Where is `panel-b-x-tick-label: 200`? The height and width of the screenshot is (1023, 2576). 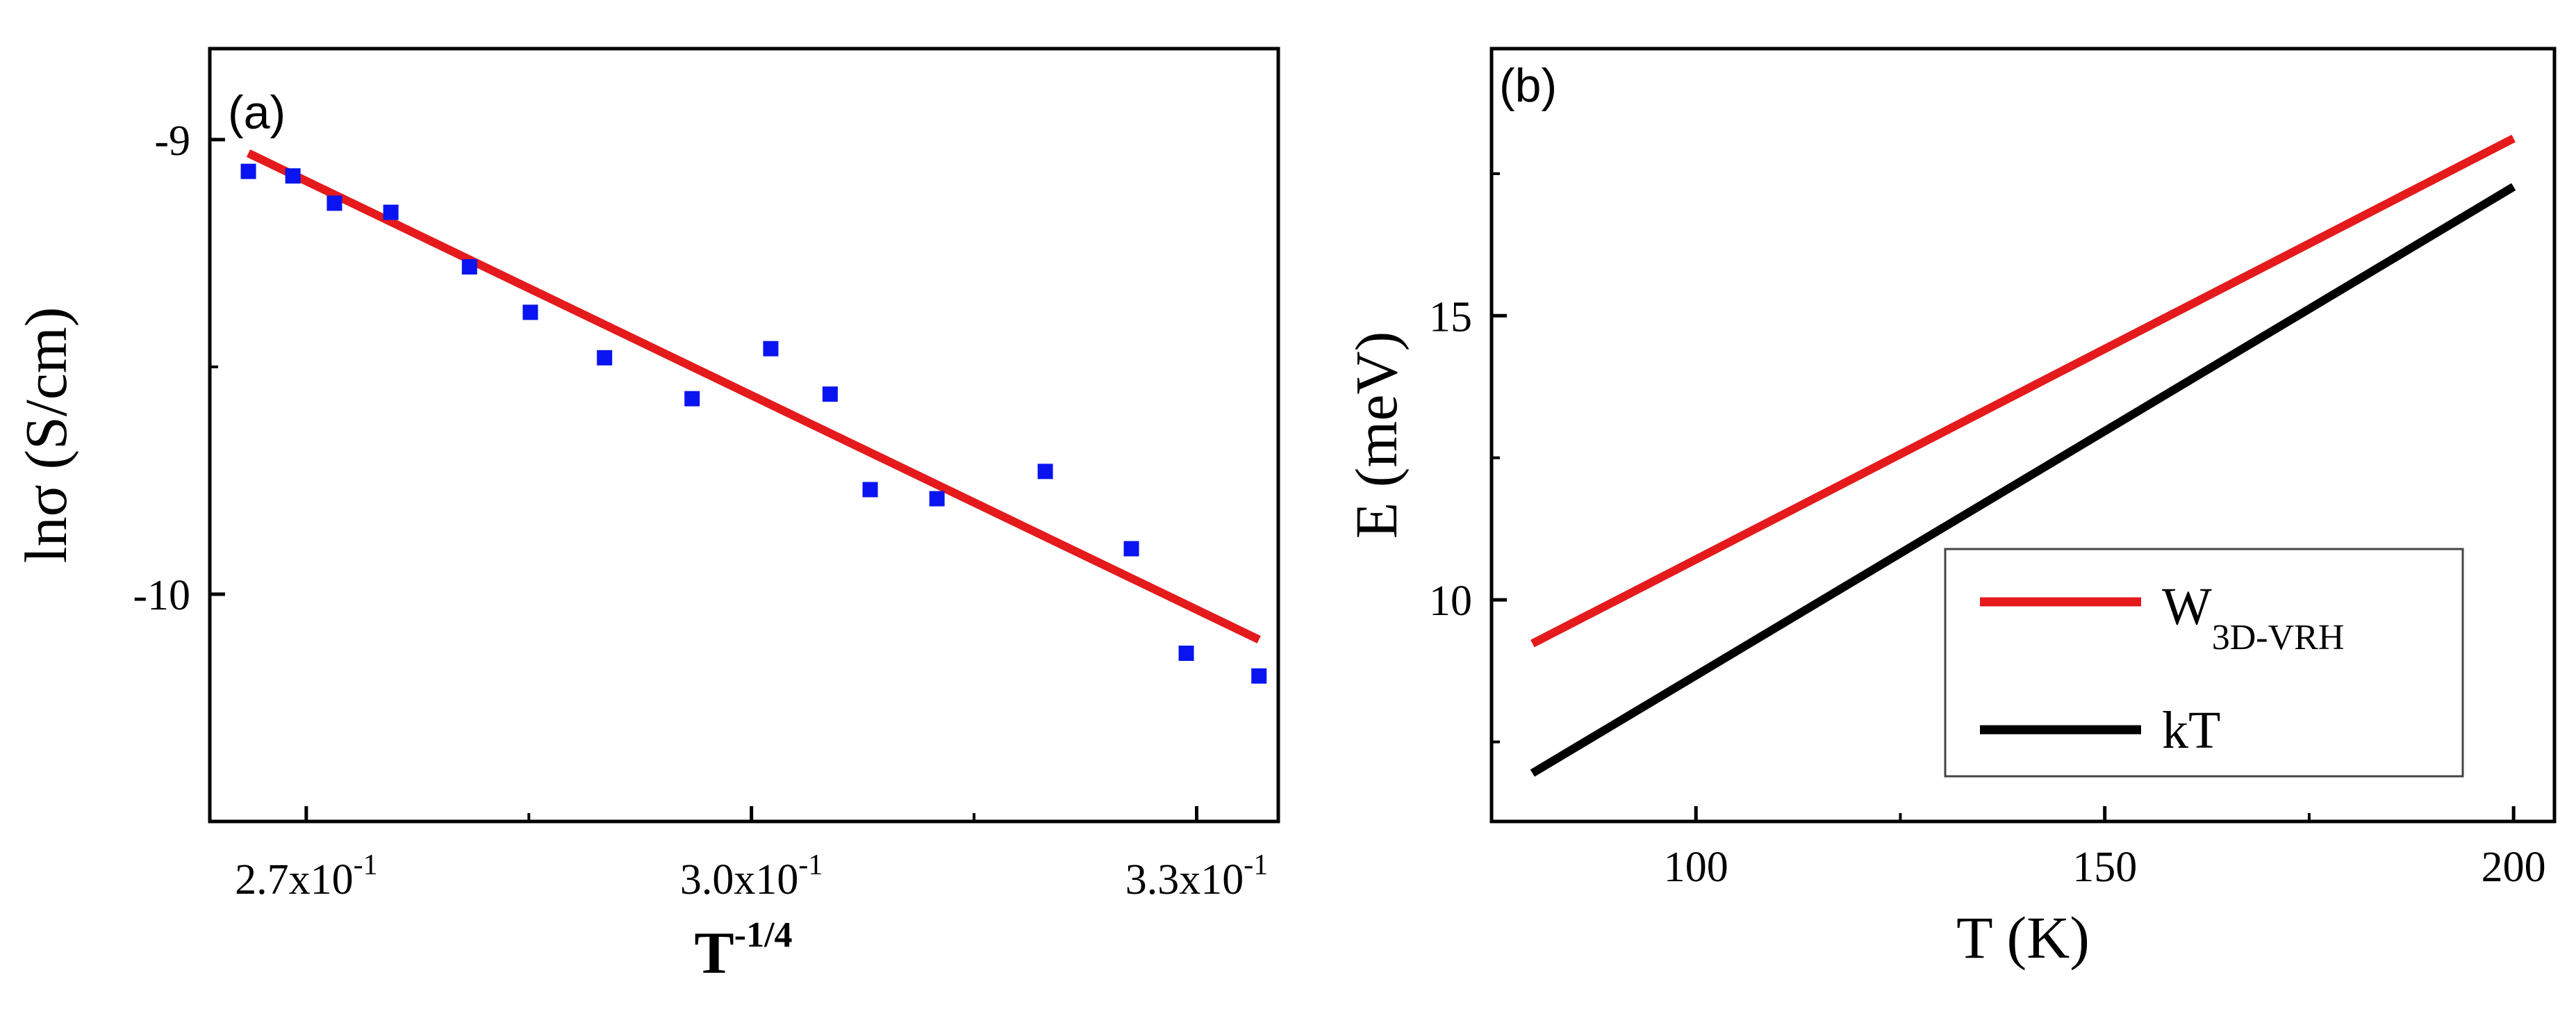
panel-b-x-tick-label: 200 is located at coordinates (2514, 867).